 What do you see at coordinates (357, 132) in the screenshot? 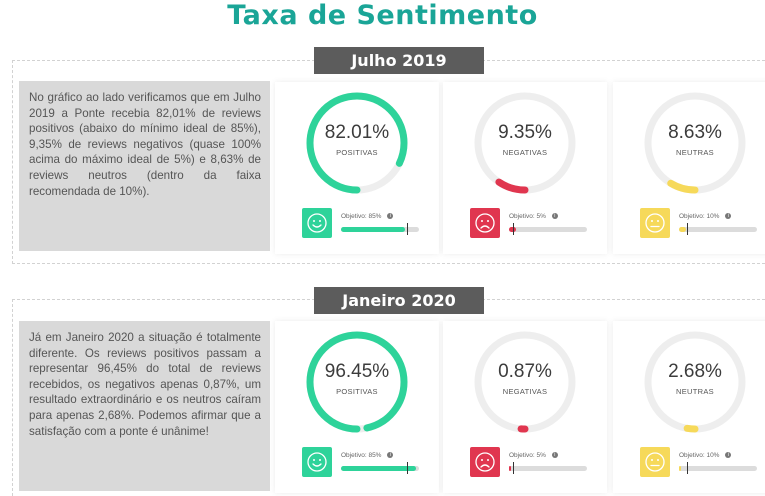
I see `gauge-value: 82.01%` at bounding box center [357, 132].